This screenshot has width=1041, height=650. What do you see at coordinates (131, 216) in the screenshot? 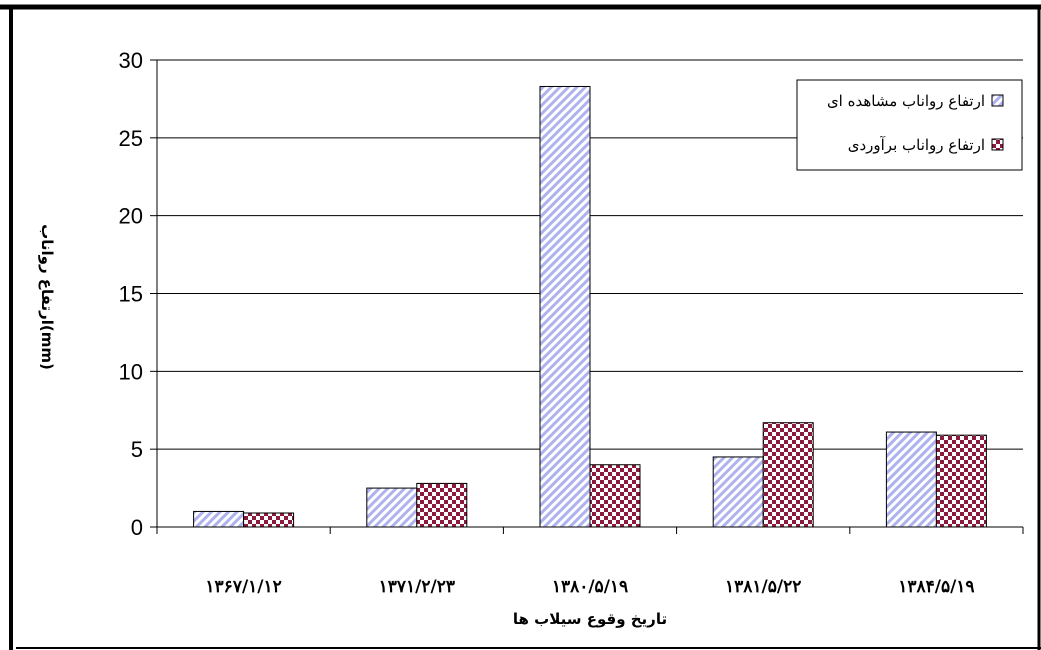
I see `y-tick-label: 20` at bounding box center [131, 216].